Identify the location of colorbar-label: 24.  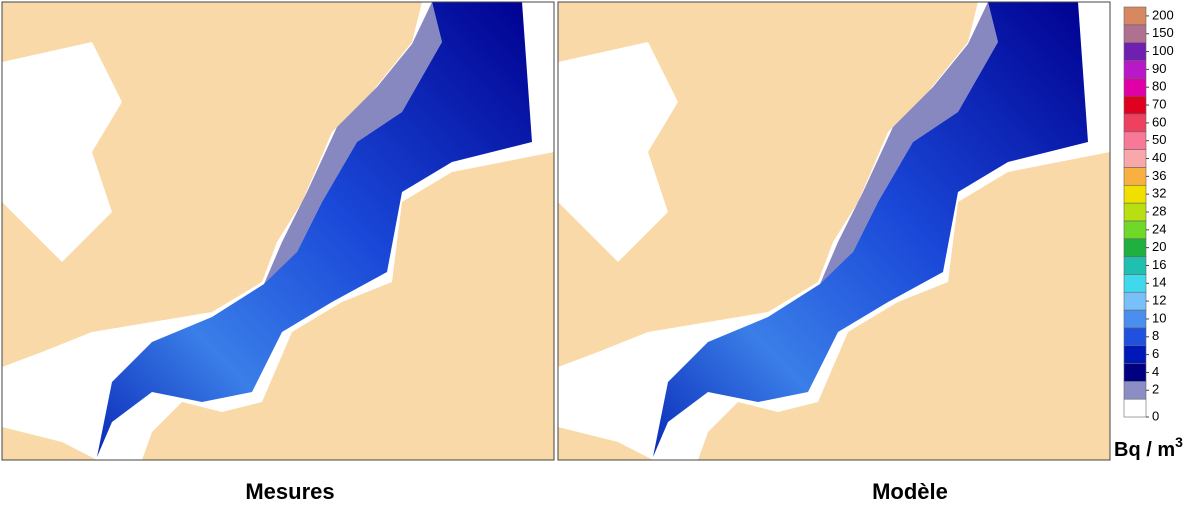
(1159, 228).